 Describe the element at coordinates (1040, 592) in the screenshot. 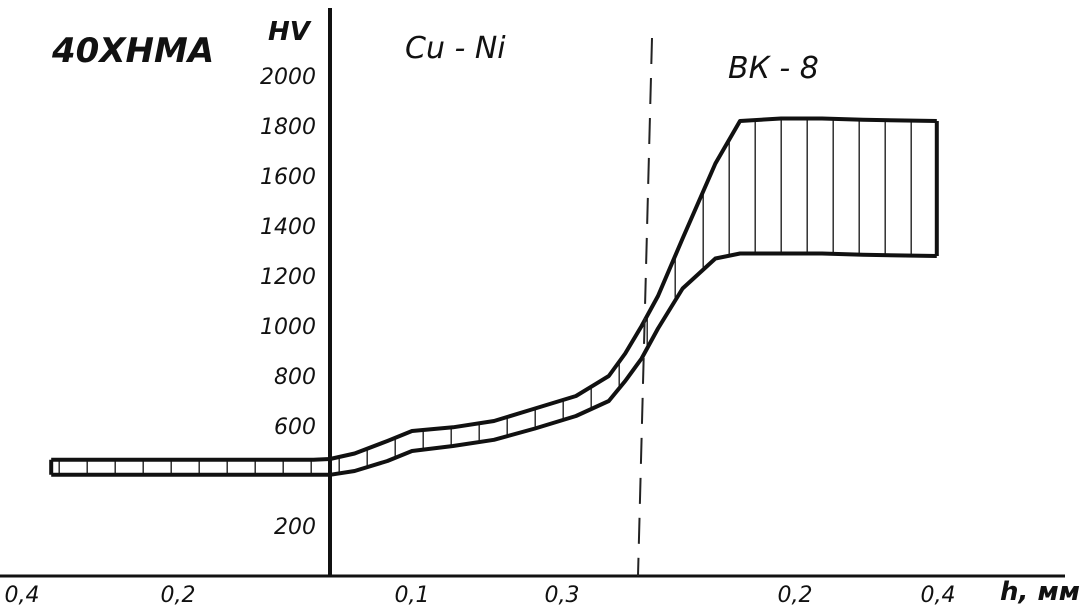

I see `x-axis-label: h, мм` at that location.